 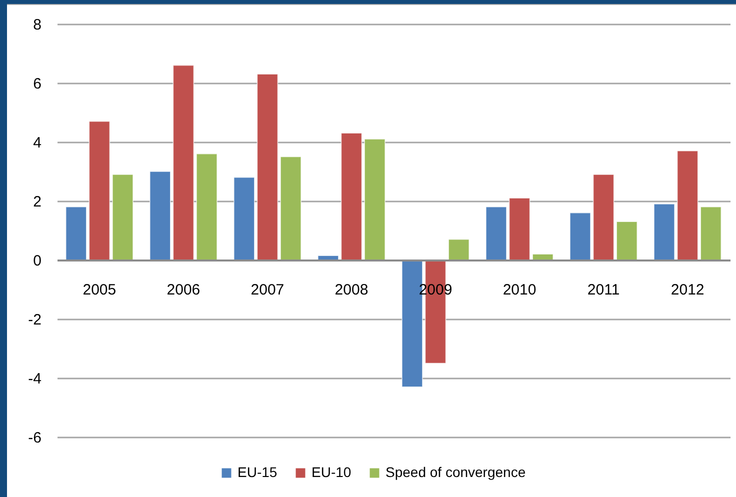 What do you see at coordinates (37, 84) in the screenshot?
I see `y-tick-label: 6` at bounding box center [37, 84].